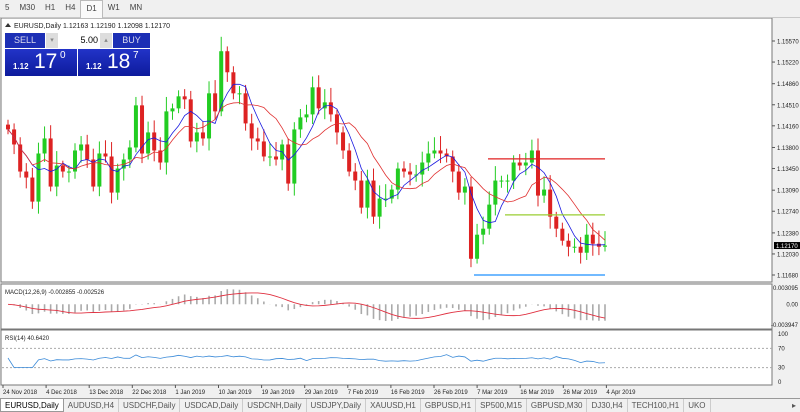  What do you see at coordinates (46, 61) in the screenshot?
I see `sell-price-pips: 17` at bounding box center [46, 61].